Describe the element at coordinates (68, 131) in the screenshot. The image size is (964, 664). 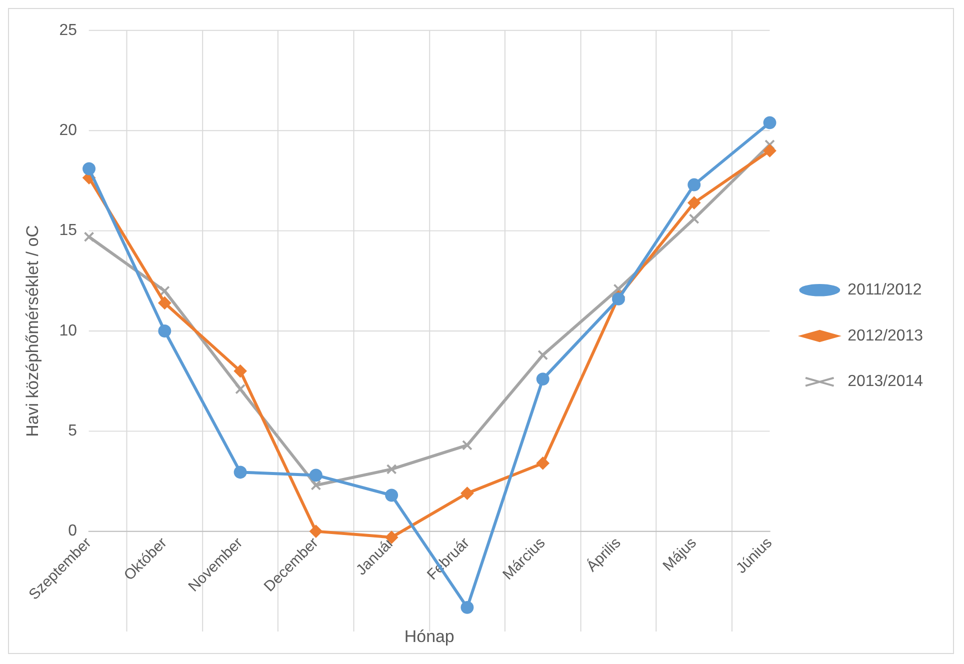
I see `y-tick-label: 20` at that location.